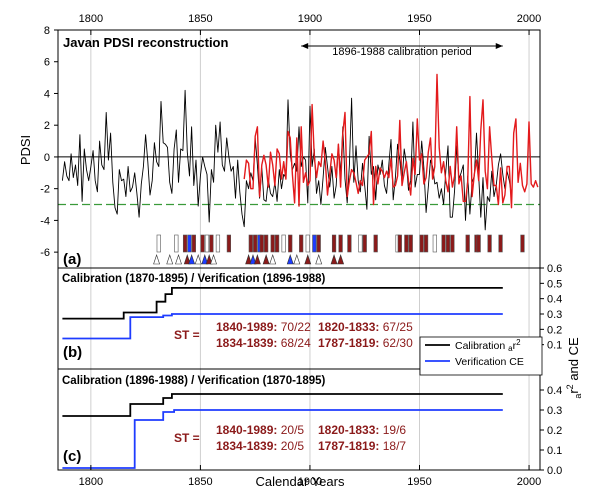 This screenshot has height=494, width=592. I want to click on b-st-value-0-0: 70/22, so click(296, 327).